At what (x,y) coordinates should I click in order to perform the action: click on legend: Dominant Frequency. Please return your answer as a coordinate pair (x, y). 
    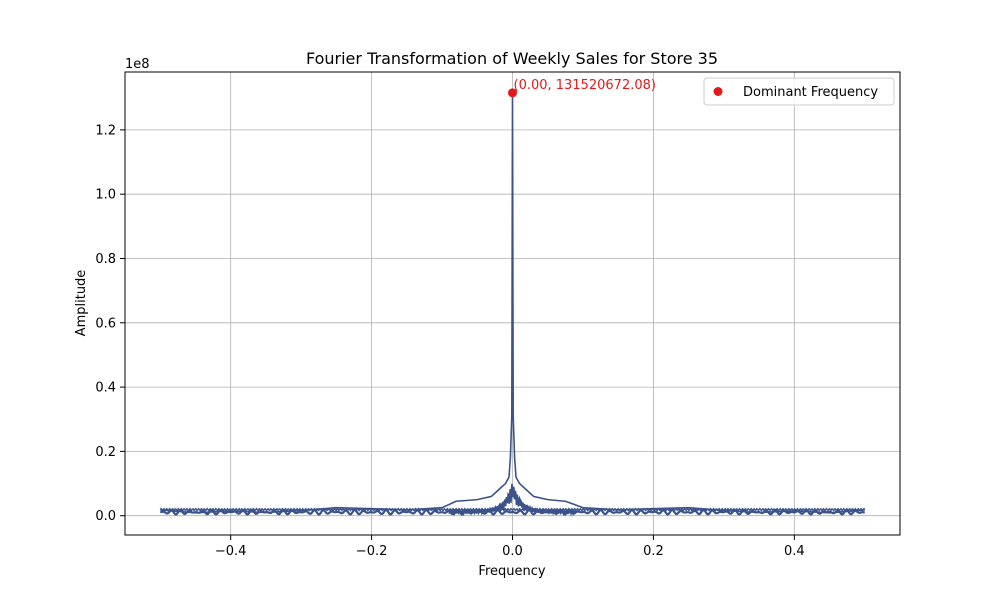
    Looking at the image, I should click on (799, 91).